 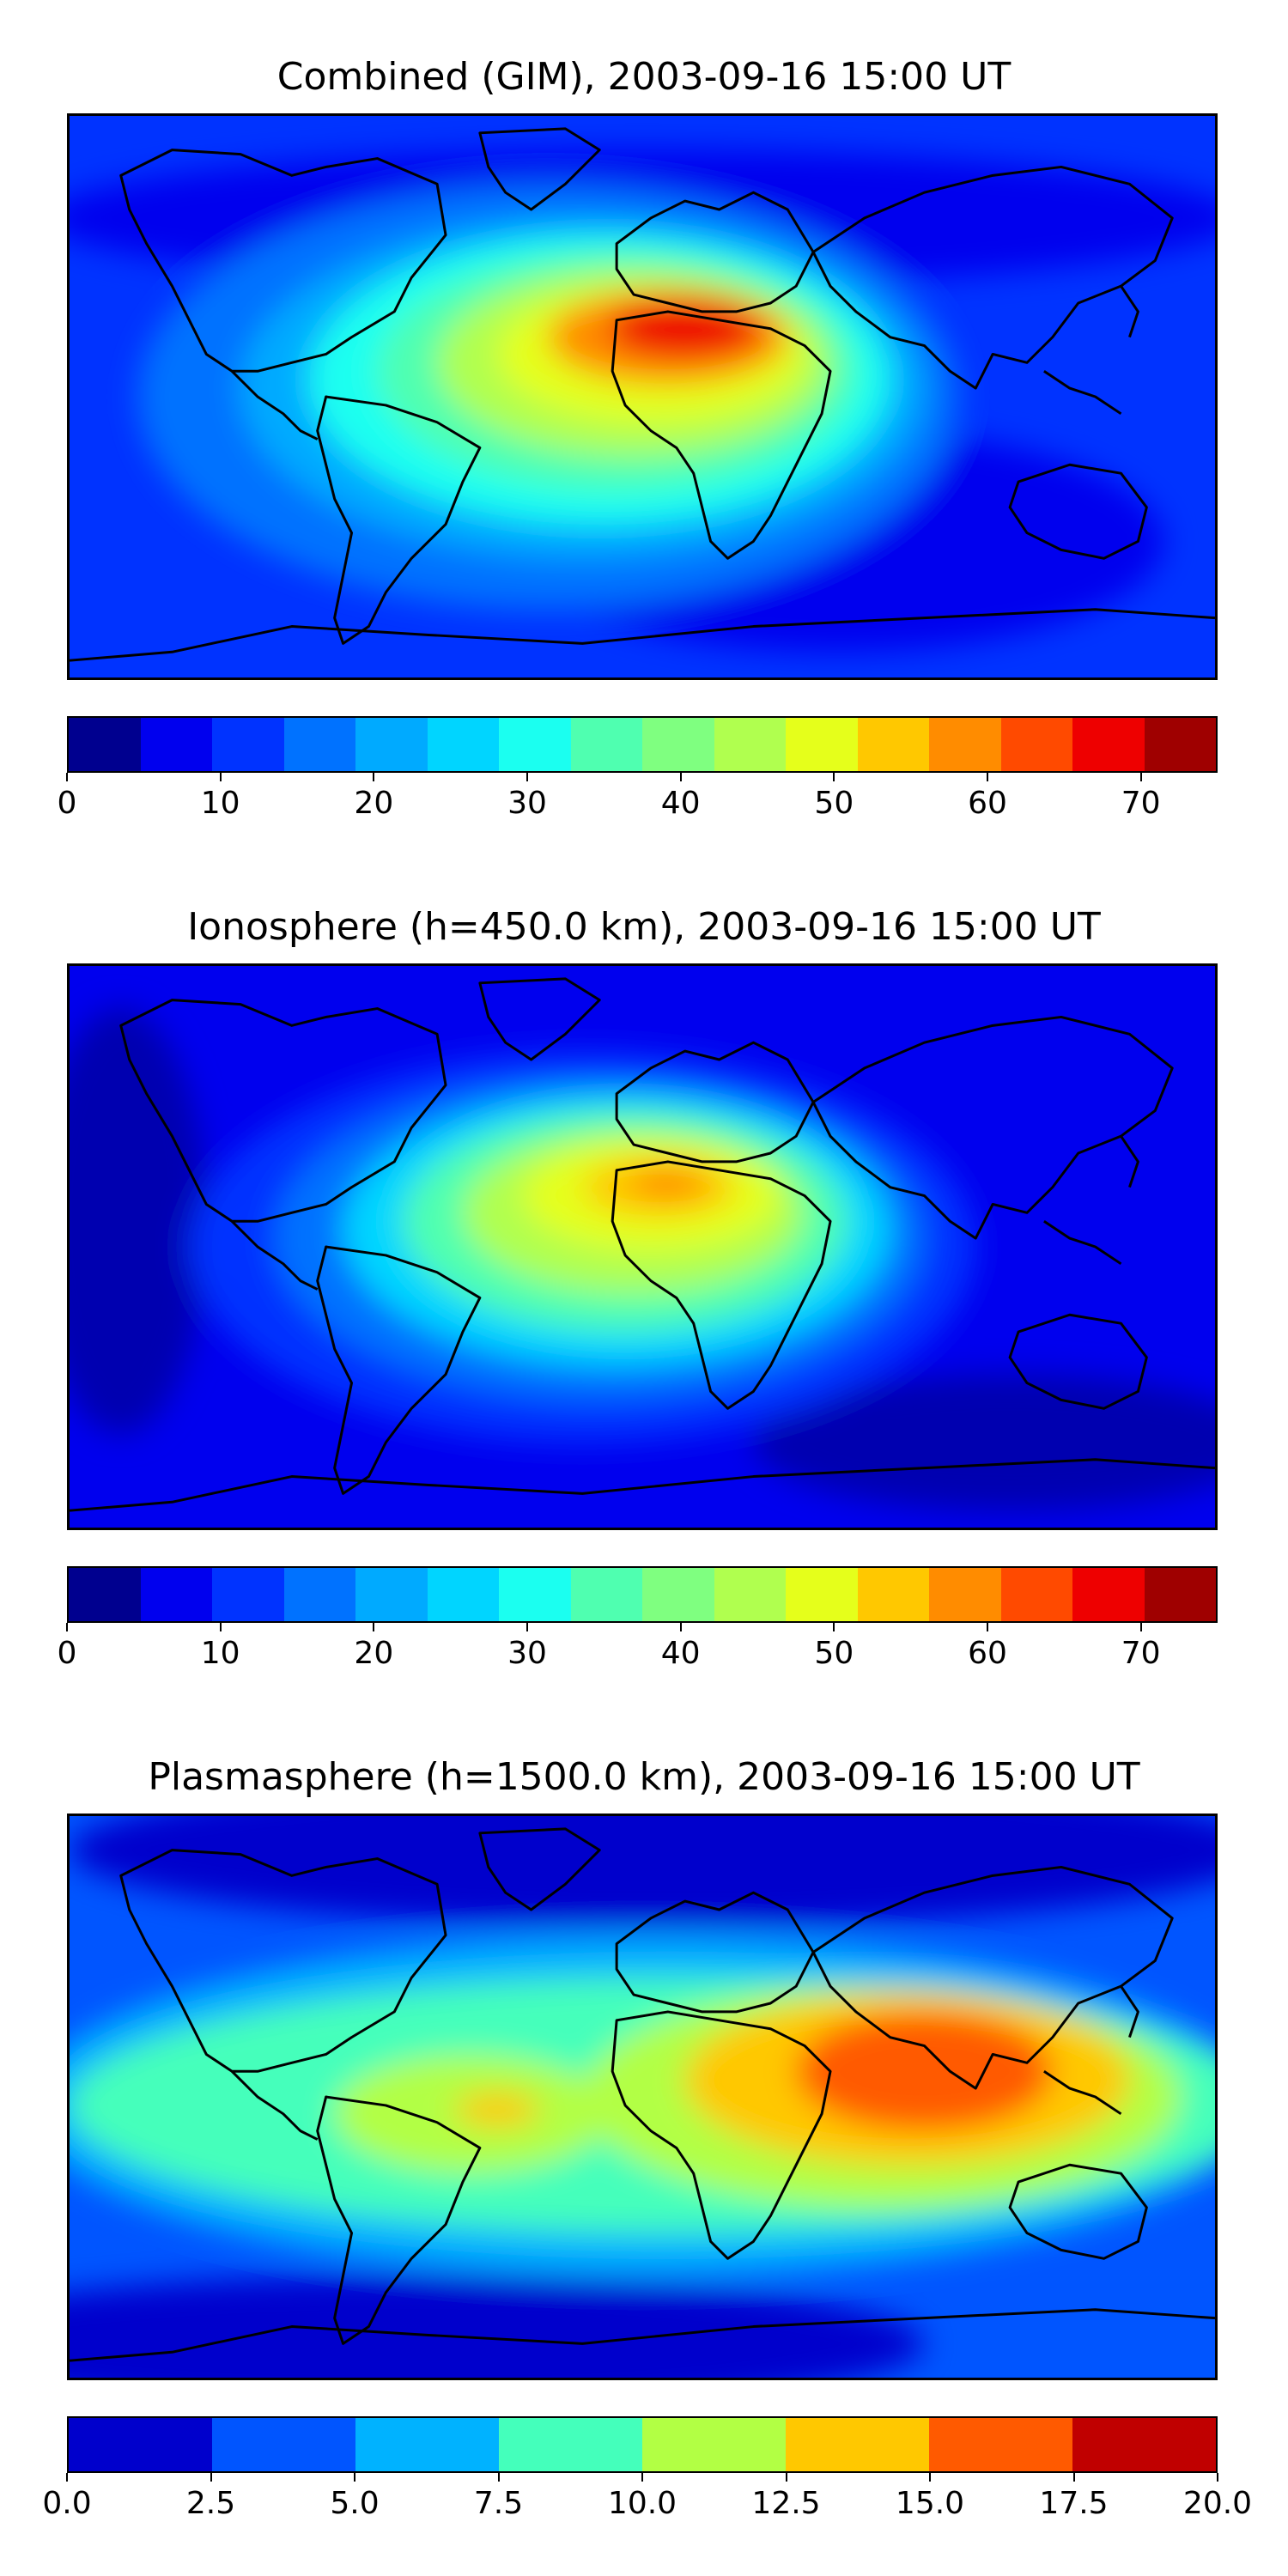 What do you see at coordinates (67, 2503) in the screenshot?
I see `colorbar-tick-label: 0.0` at bounding box center [67, 2503].